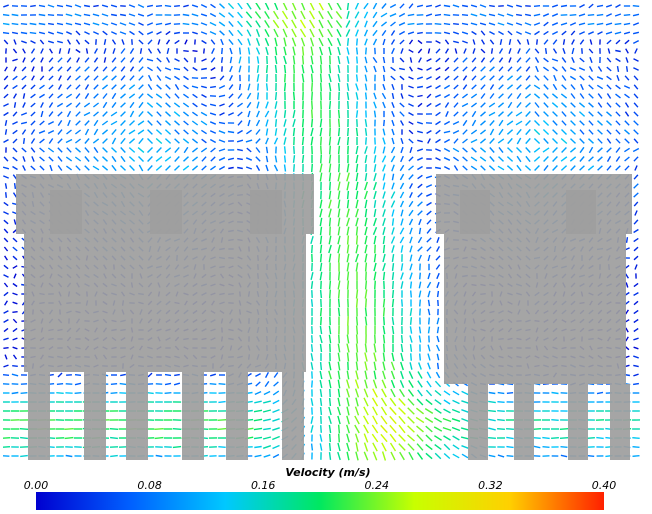 The width and height of the screenshot is (652, 514). Describe the element at coordinates (36, 485) in the screenshot. I see `colorbar-tick-label: 0.00` at that location.